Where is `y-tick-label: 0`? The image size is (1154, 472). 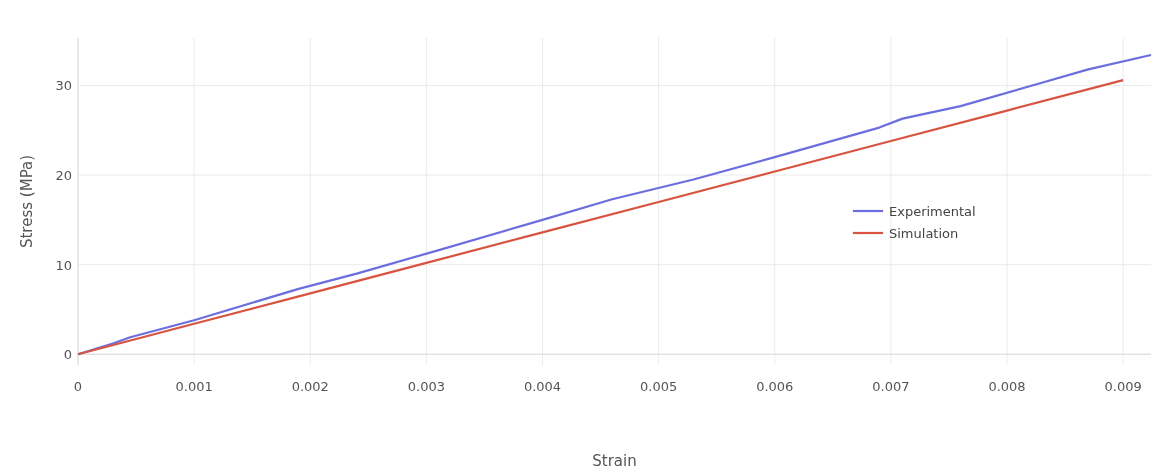 y-tick-label: 0 is located at coordinates (67, 355).